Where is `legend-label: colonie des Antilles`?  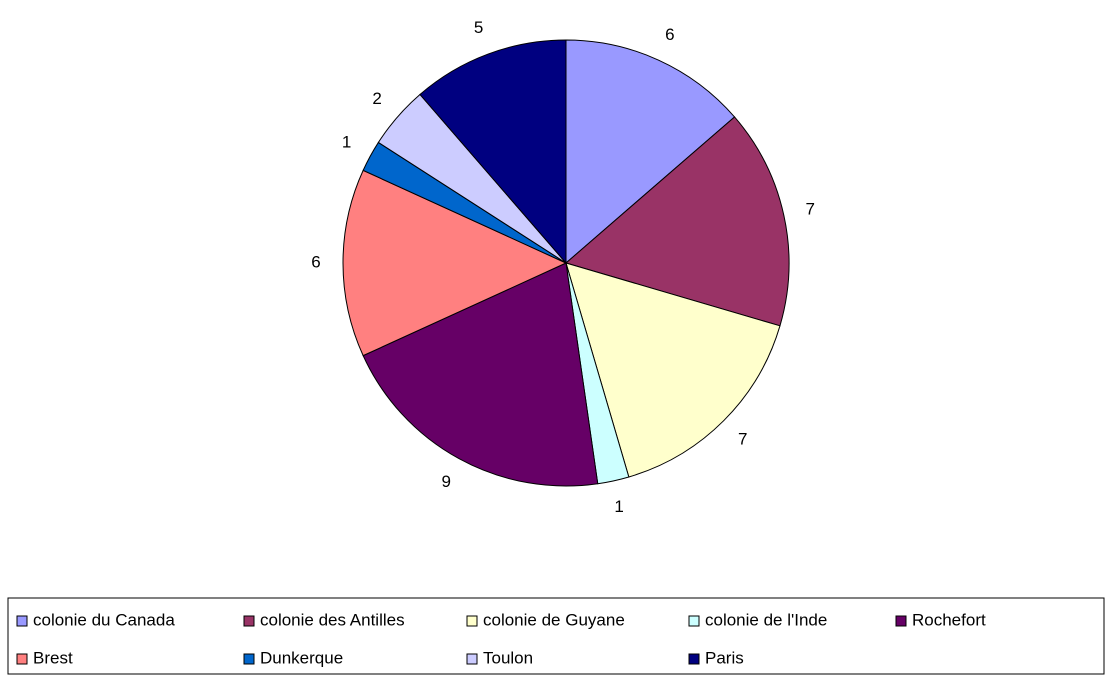
legend-label: colonie des Antilles is located at coordinates (332, 619).